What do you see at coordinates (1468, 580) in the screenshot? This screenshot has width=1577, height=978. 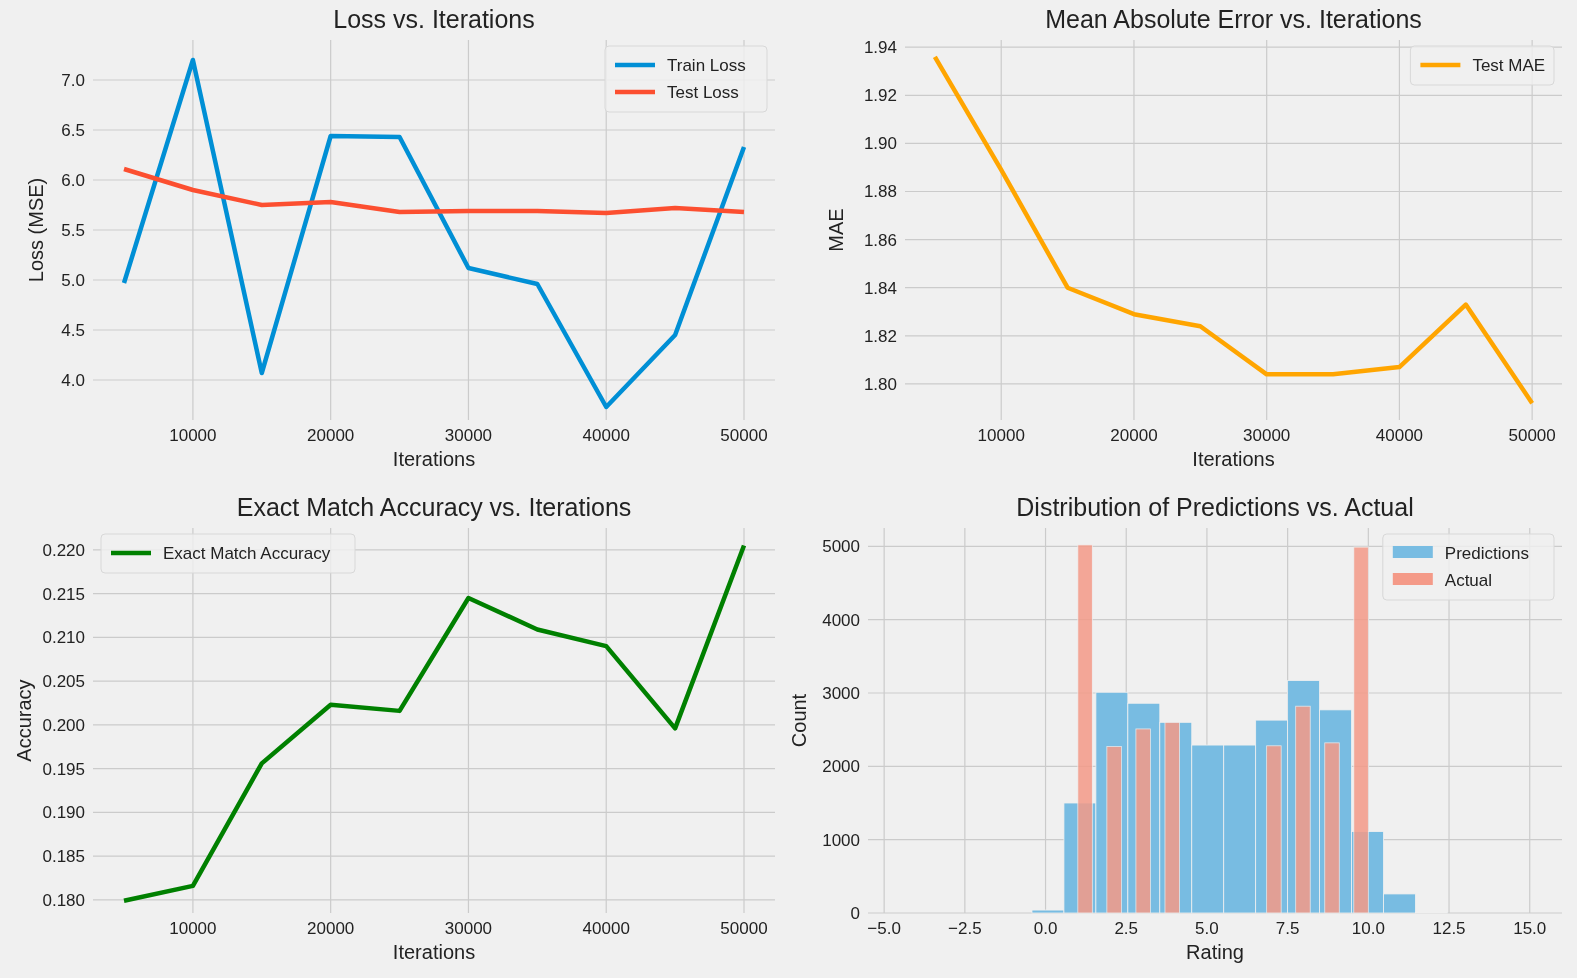 I see `legend-label: Actual` at bounding box center [1468, 580].